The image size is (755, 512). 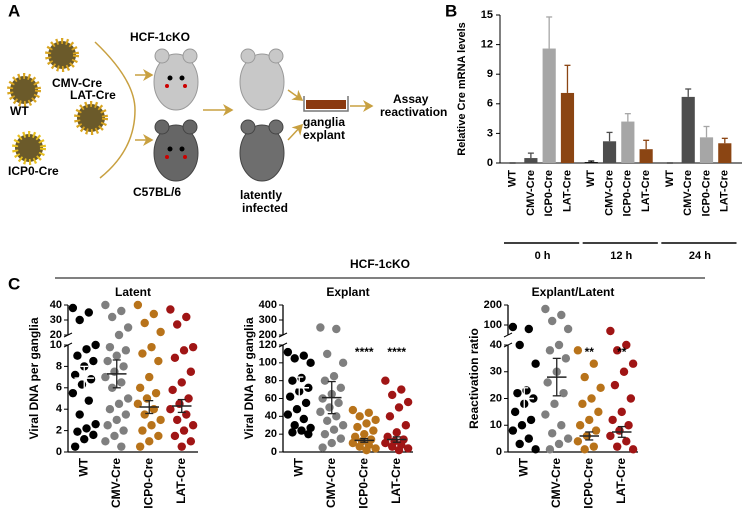 I want to click on y-tick-label: 6, so click(x=490, y=104).